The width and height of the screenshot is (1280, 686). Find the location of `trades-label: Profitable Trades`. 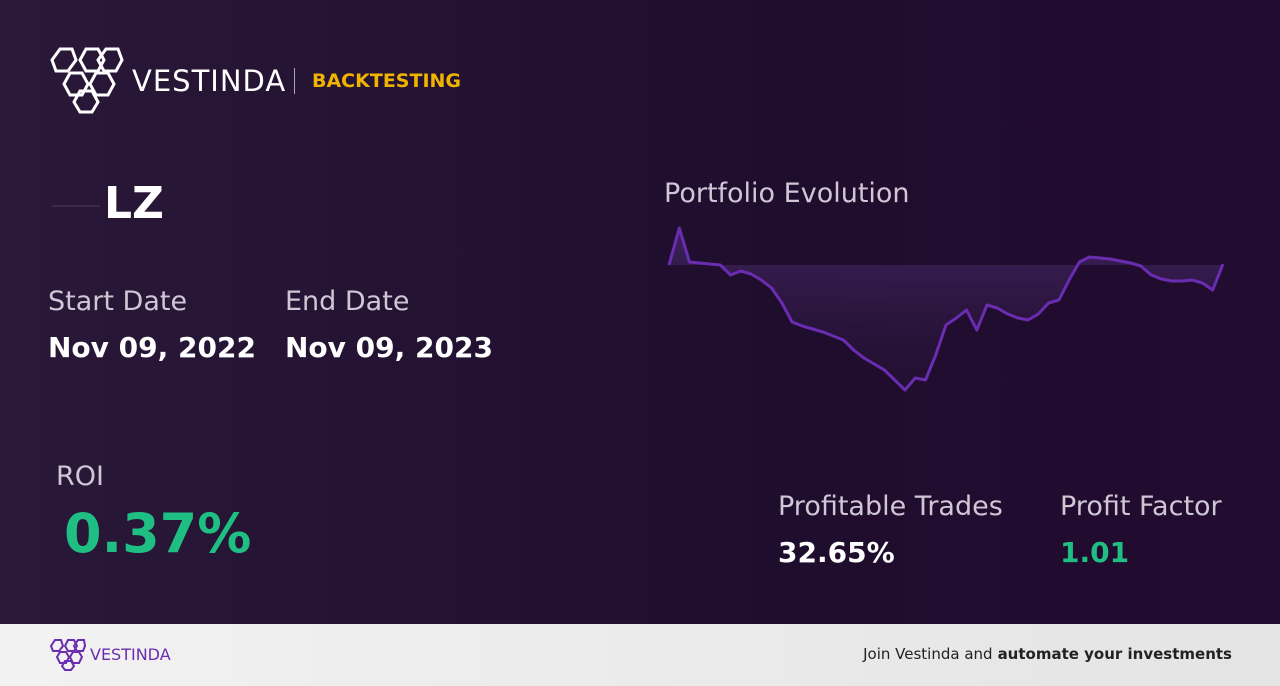

trades-label: Profitable Trades is located at coordinates (890, 506).